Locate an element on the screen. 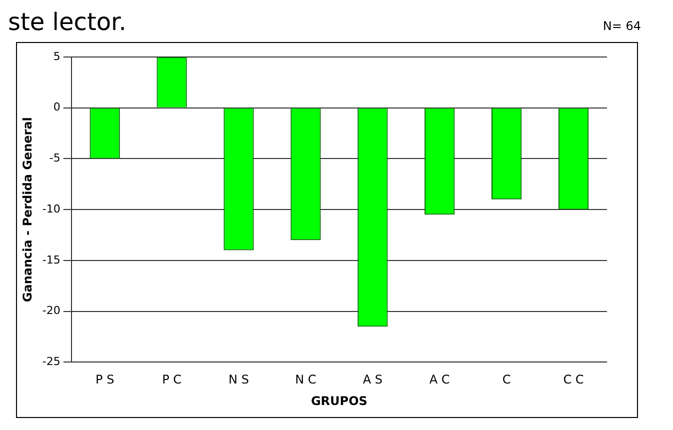 This screenshot has width=673, height=430. text: ste lector. is located at coordinates (67, 22).